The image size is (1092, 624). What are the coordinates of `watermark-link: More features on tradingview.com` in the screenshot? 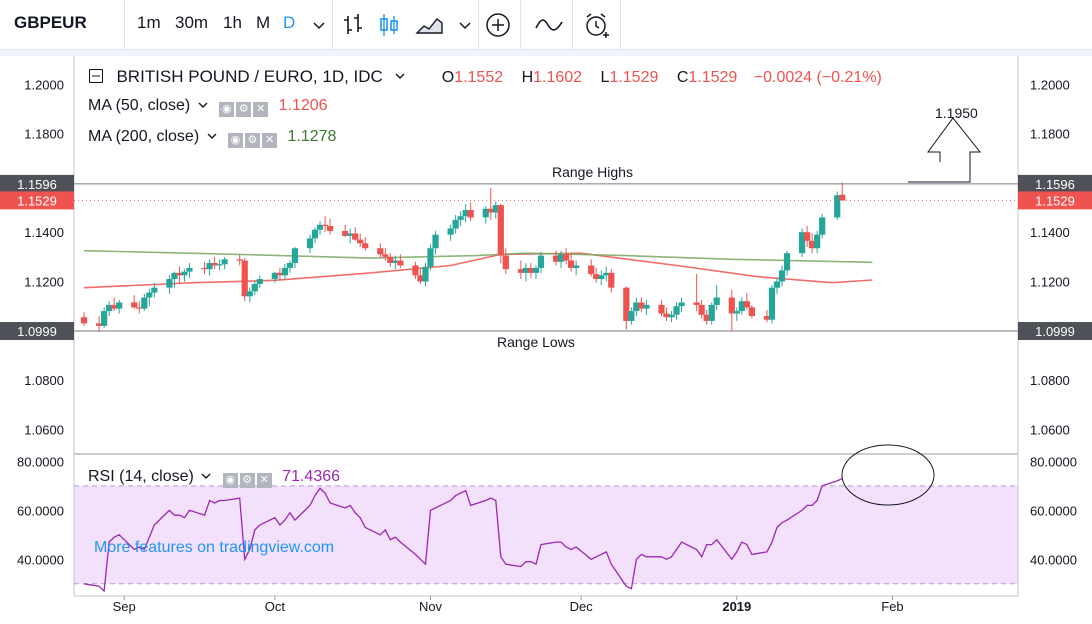 It's located at (214, 547).